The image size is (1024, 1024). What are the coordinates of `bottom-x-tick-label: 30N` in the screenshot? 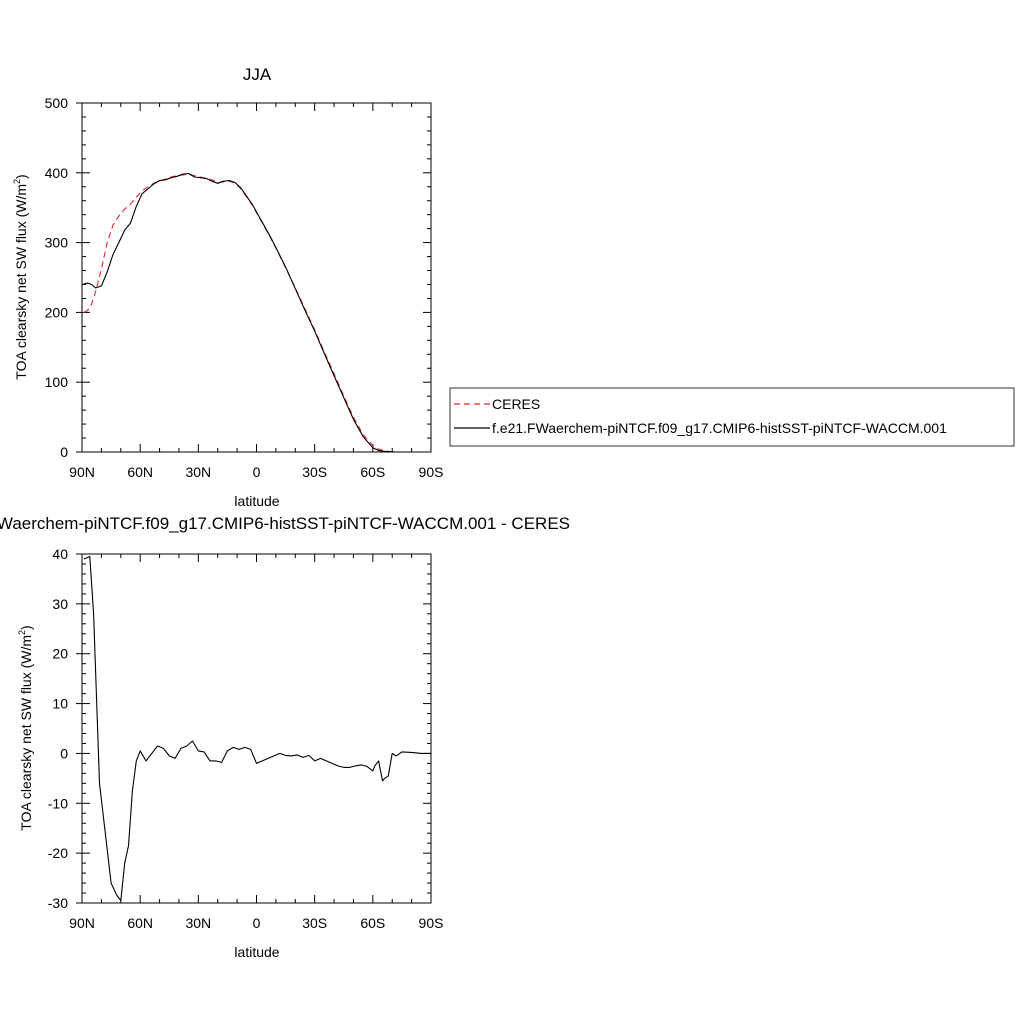 It's located at (198, 923).